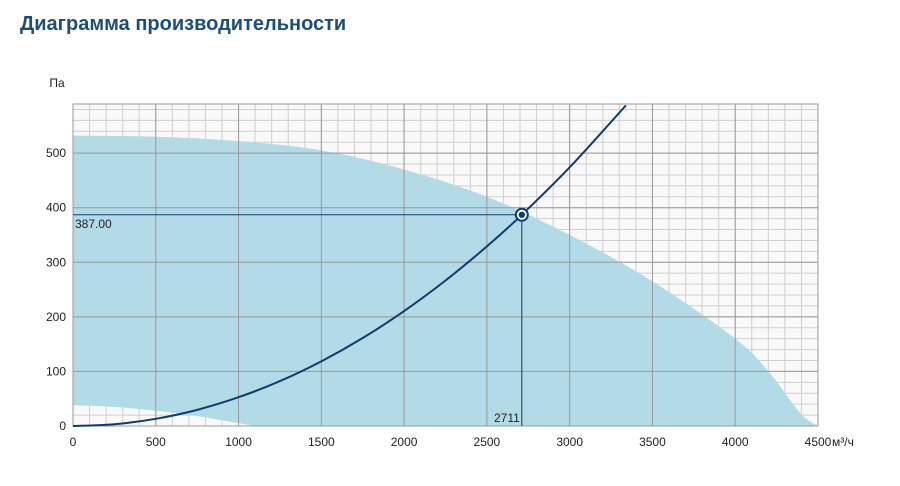 The image size is (900, 486). I want to click on y-tick-label: 200, so click(56, 317).